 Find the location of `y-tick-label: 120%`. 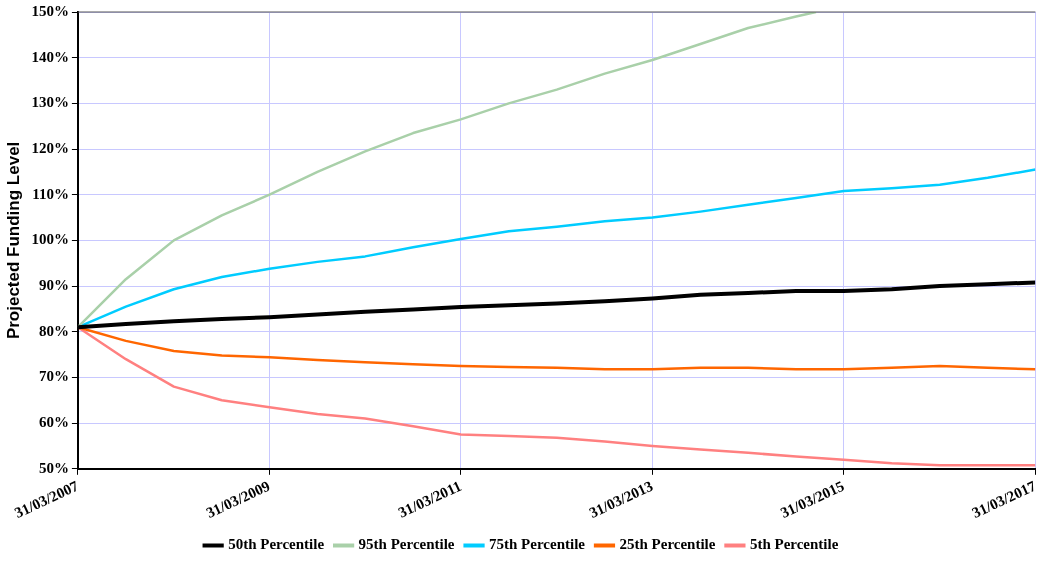

y-tick-label: 120% is located at coordinates (50, 147).